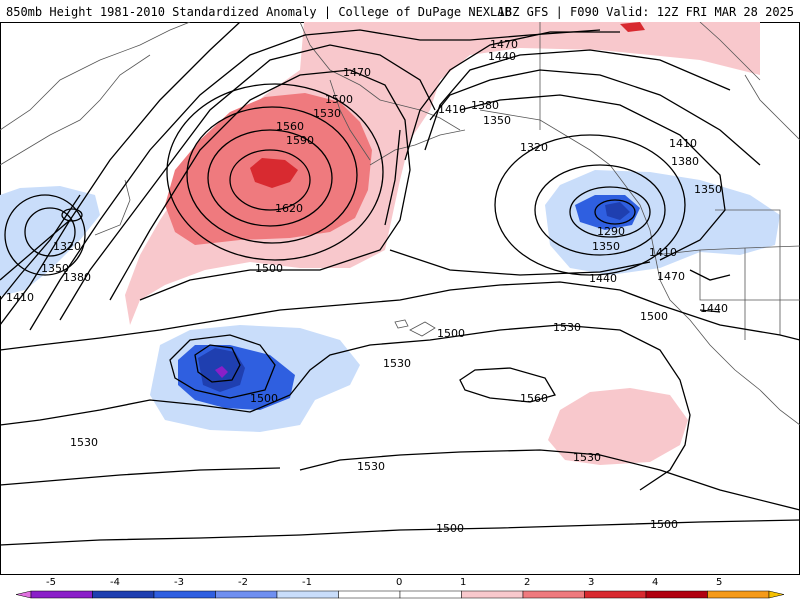  I want to click on anomaly-colorbar: -5 -4 -3 -2 -1 0 1 2 3 4 5, so click(400, 588).